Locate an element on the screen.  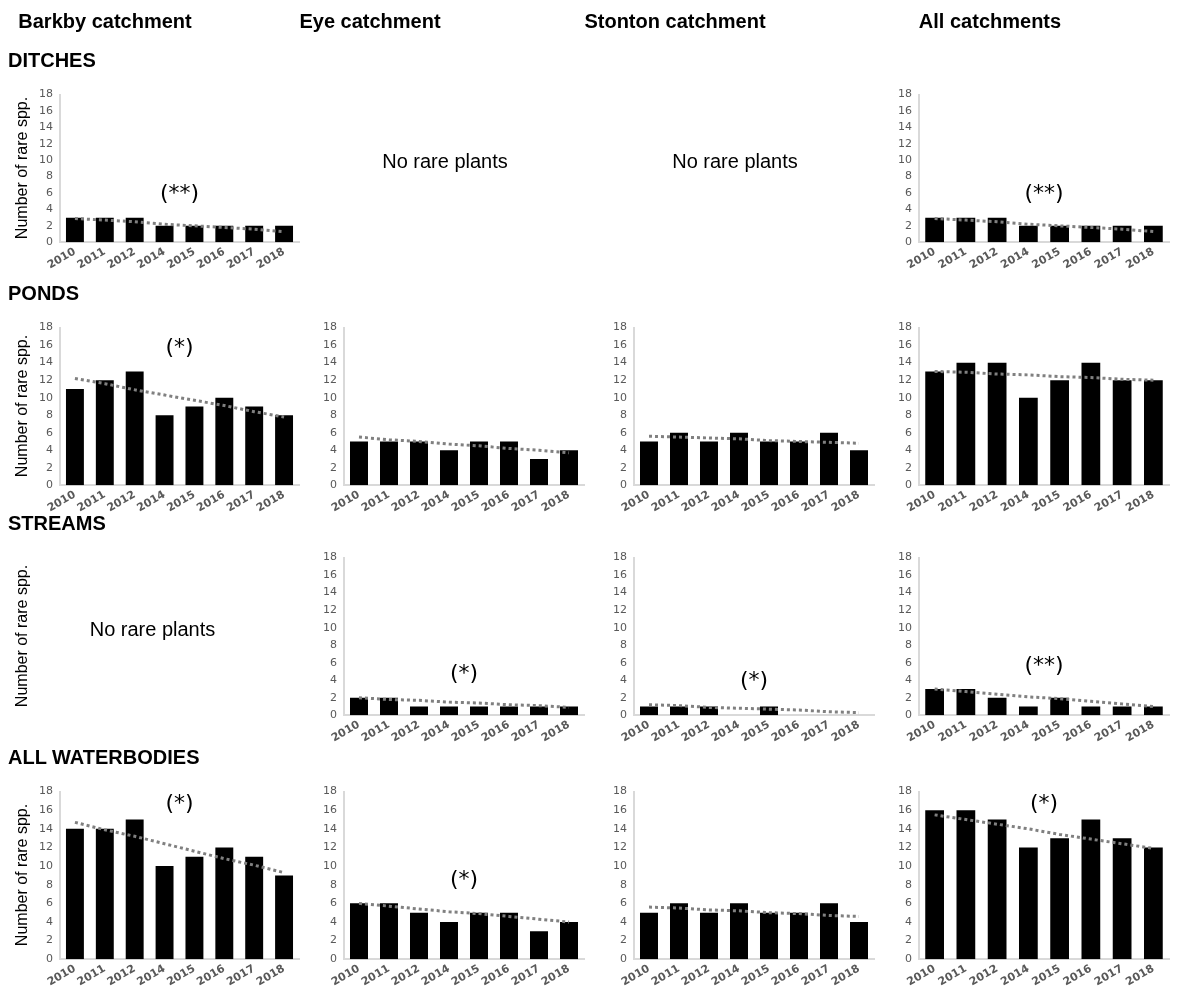
y-axis-title: Number of rare spp. is located at coordinates (22, 875).